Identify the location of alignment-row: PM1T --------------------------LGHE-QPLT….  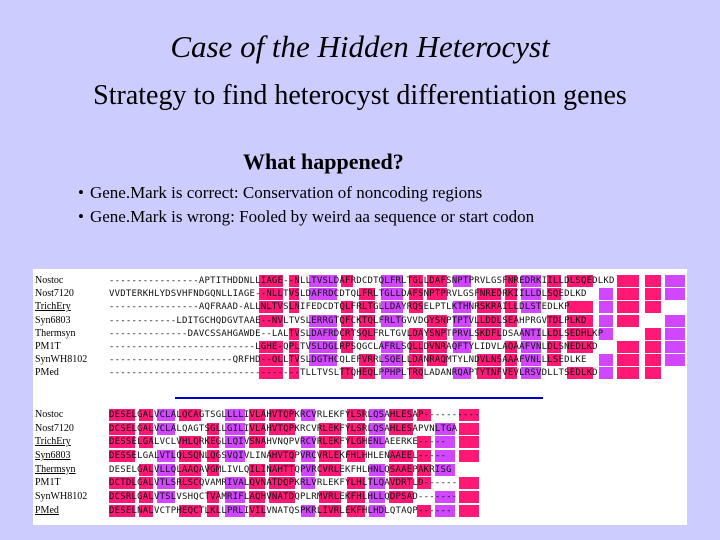
(360, 347).